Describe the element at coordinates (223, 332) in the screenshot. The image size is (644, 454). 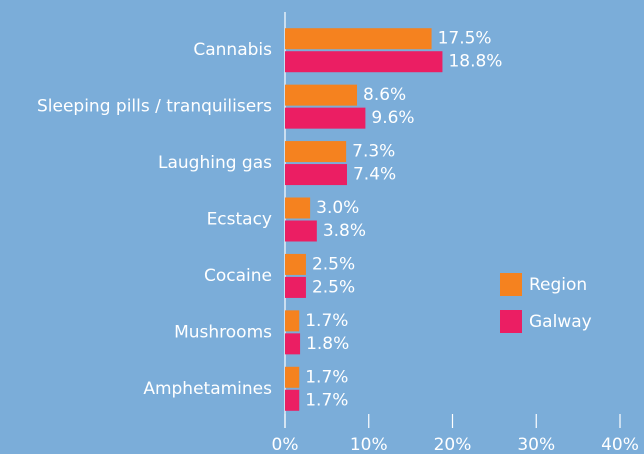
I see `category-label: Mushrooms` at that location.